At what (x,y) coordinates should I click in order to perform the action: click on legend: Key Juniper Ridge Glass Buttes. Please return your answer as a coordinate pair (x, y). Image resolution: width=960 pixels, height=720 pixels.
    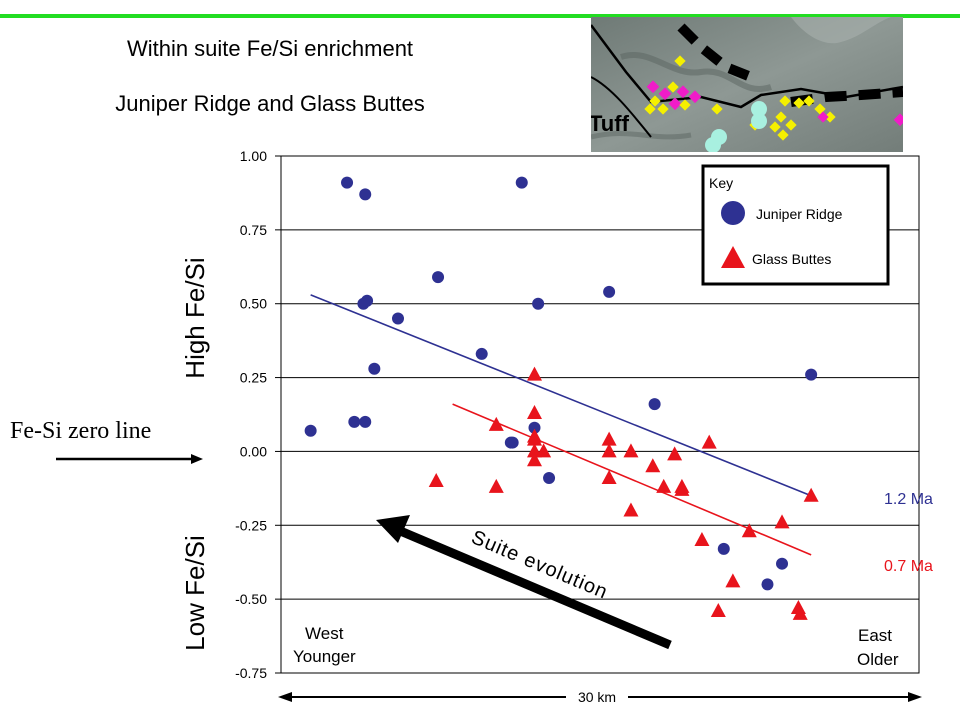
    Looking at the image, I should click on (795, 225).